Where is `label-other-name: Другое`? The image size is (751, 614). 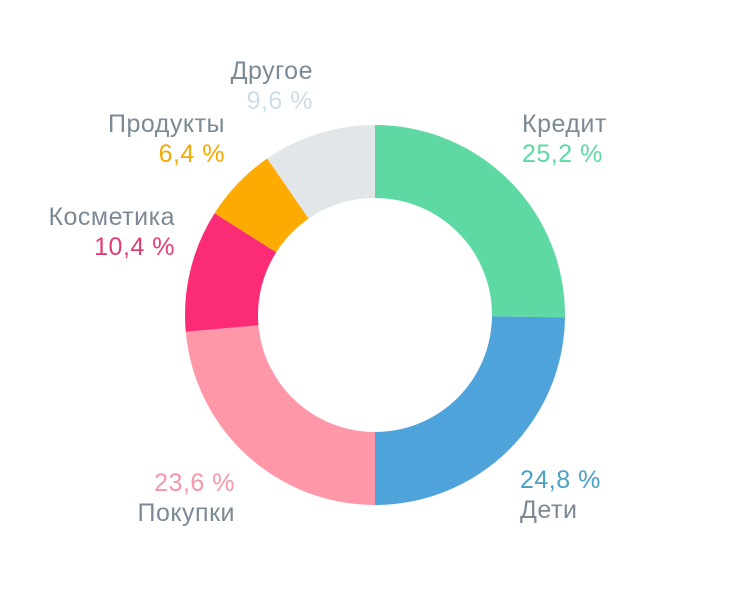 label-other-name: Другое is located at coordinates (271, 71).